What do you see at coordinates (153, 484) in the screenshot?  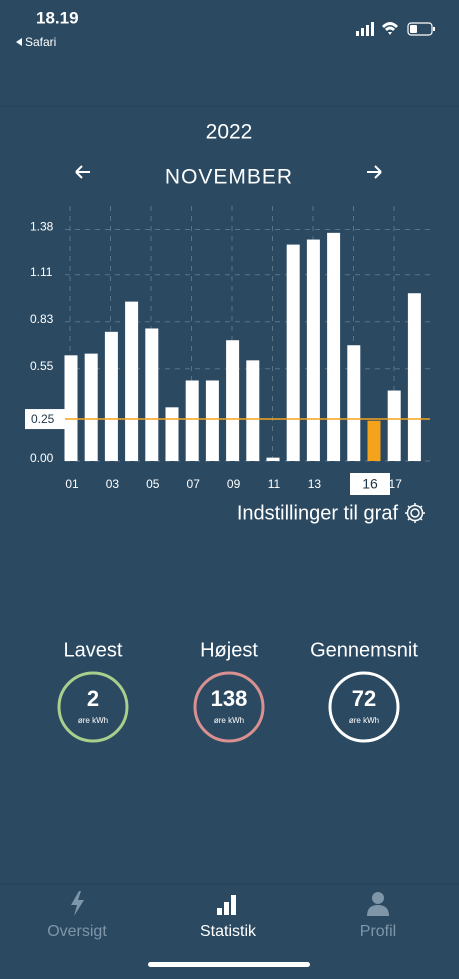 I see `x-tick-label: 05` at bounding box center [153, 484].